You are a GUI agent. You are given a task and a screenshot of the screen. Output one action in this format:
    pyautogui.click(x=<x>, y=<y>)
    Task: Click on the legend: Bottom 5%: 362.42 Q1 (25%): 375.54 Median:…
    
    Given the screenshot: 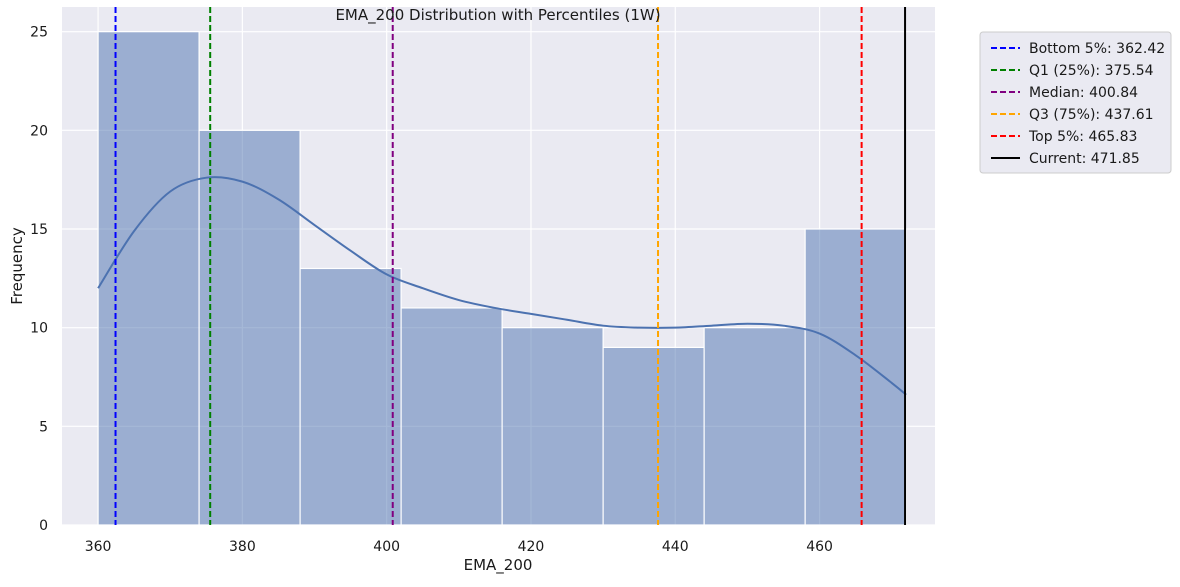 What is the action you would take?
    pyautogui.click(x=1075, y=102)
    